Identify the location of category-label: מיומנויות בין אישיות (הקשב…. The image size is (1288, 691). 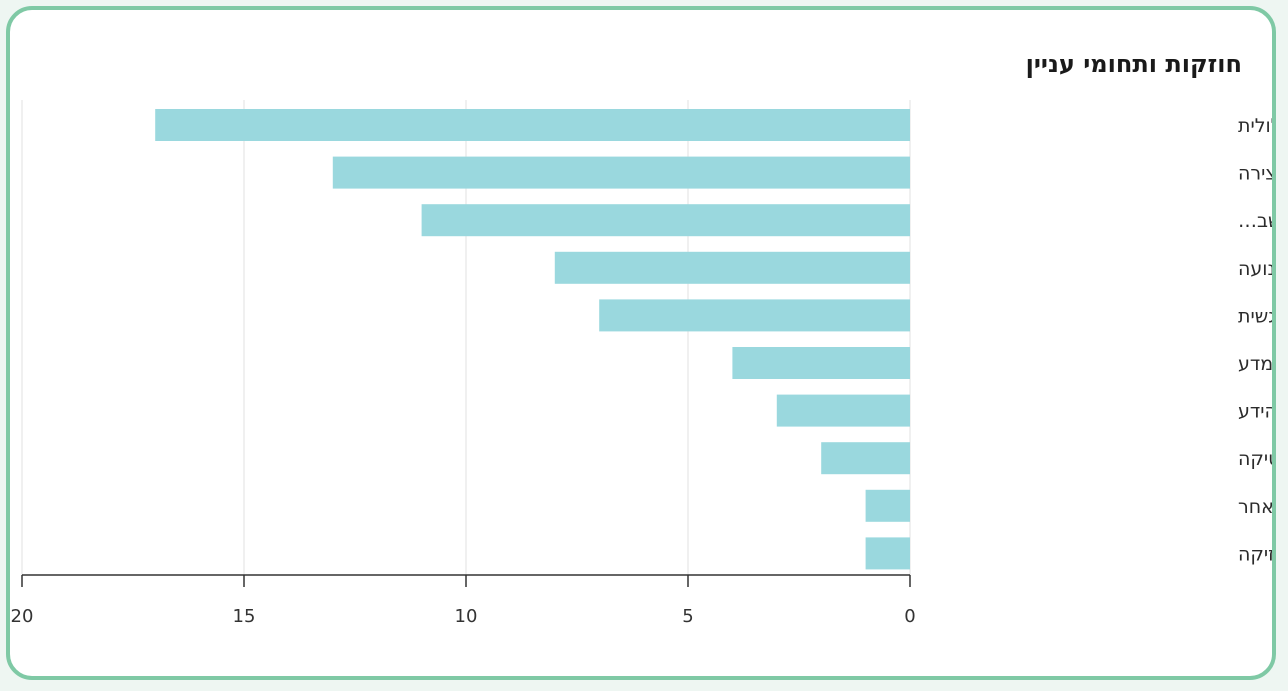
(1255, 221).